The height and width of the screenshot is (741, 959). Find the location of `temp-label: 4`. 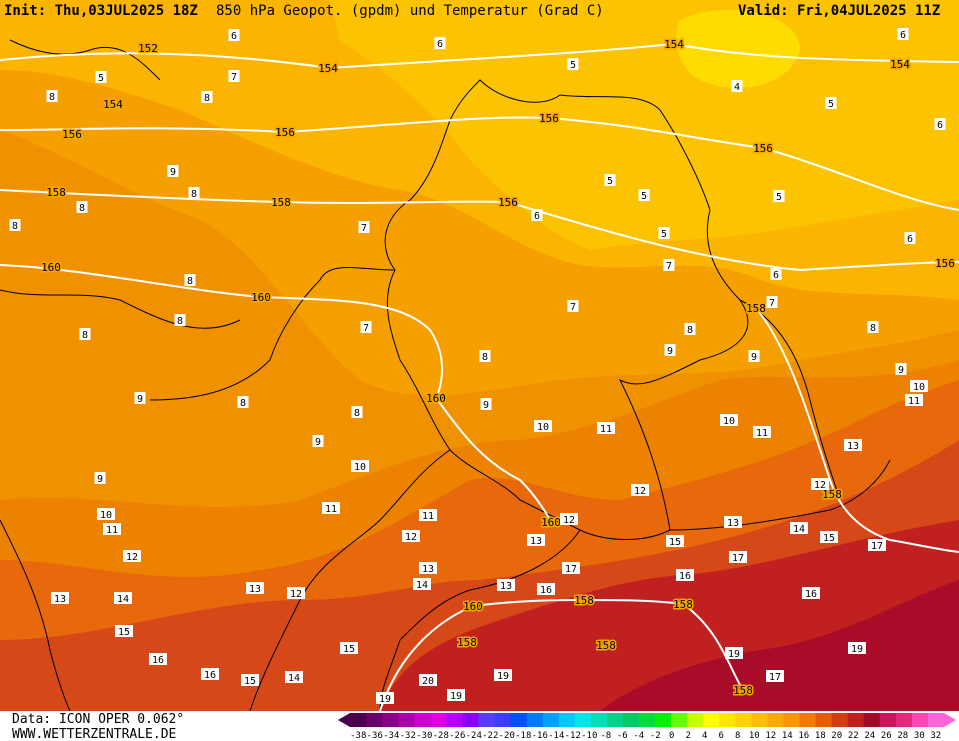

temp-label: 4 is located at coordinates (737, 87).